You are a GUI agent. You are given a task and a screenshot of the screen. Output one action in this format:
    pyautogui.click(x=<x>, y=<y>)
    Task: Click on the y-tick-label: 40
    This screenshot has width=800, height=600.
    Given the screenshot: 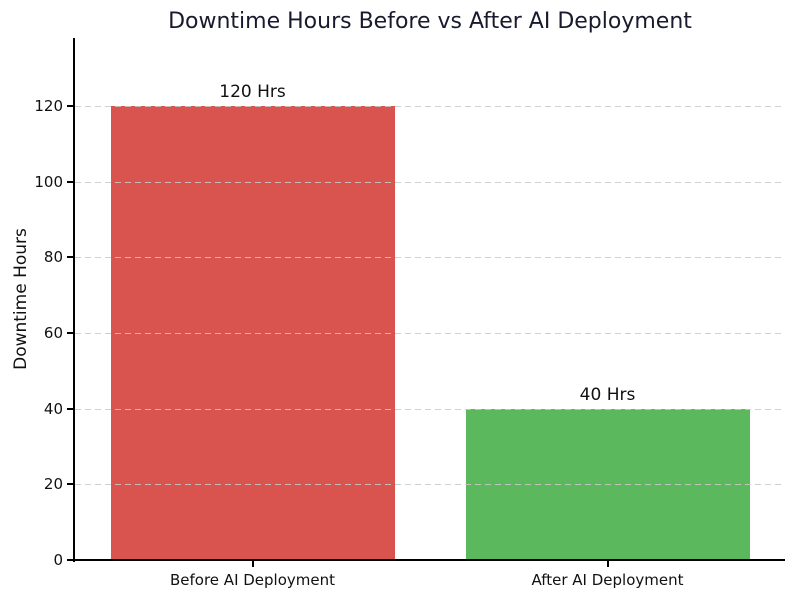 What is the action you would take?
    pyautogui.click(x=53, y=408)
    